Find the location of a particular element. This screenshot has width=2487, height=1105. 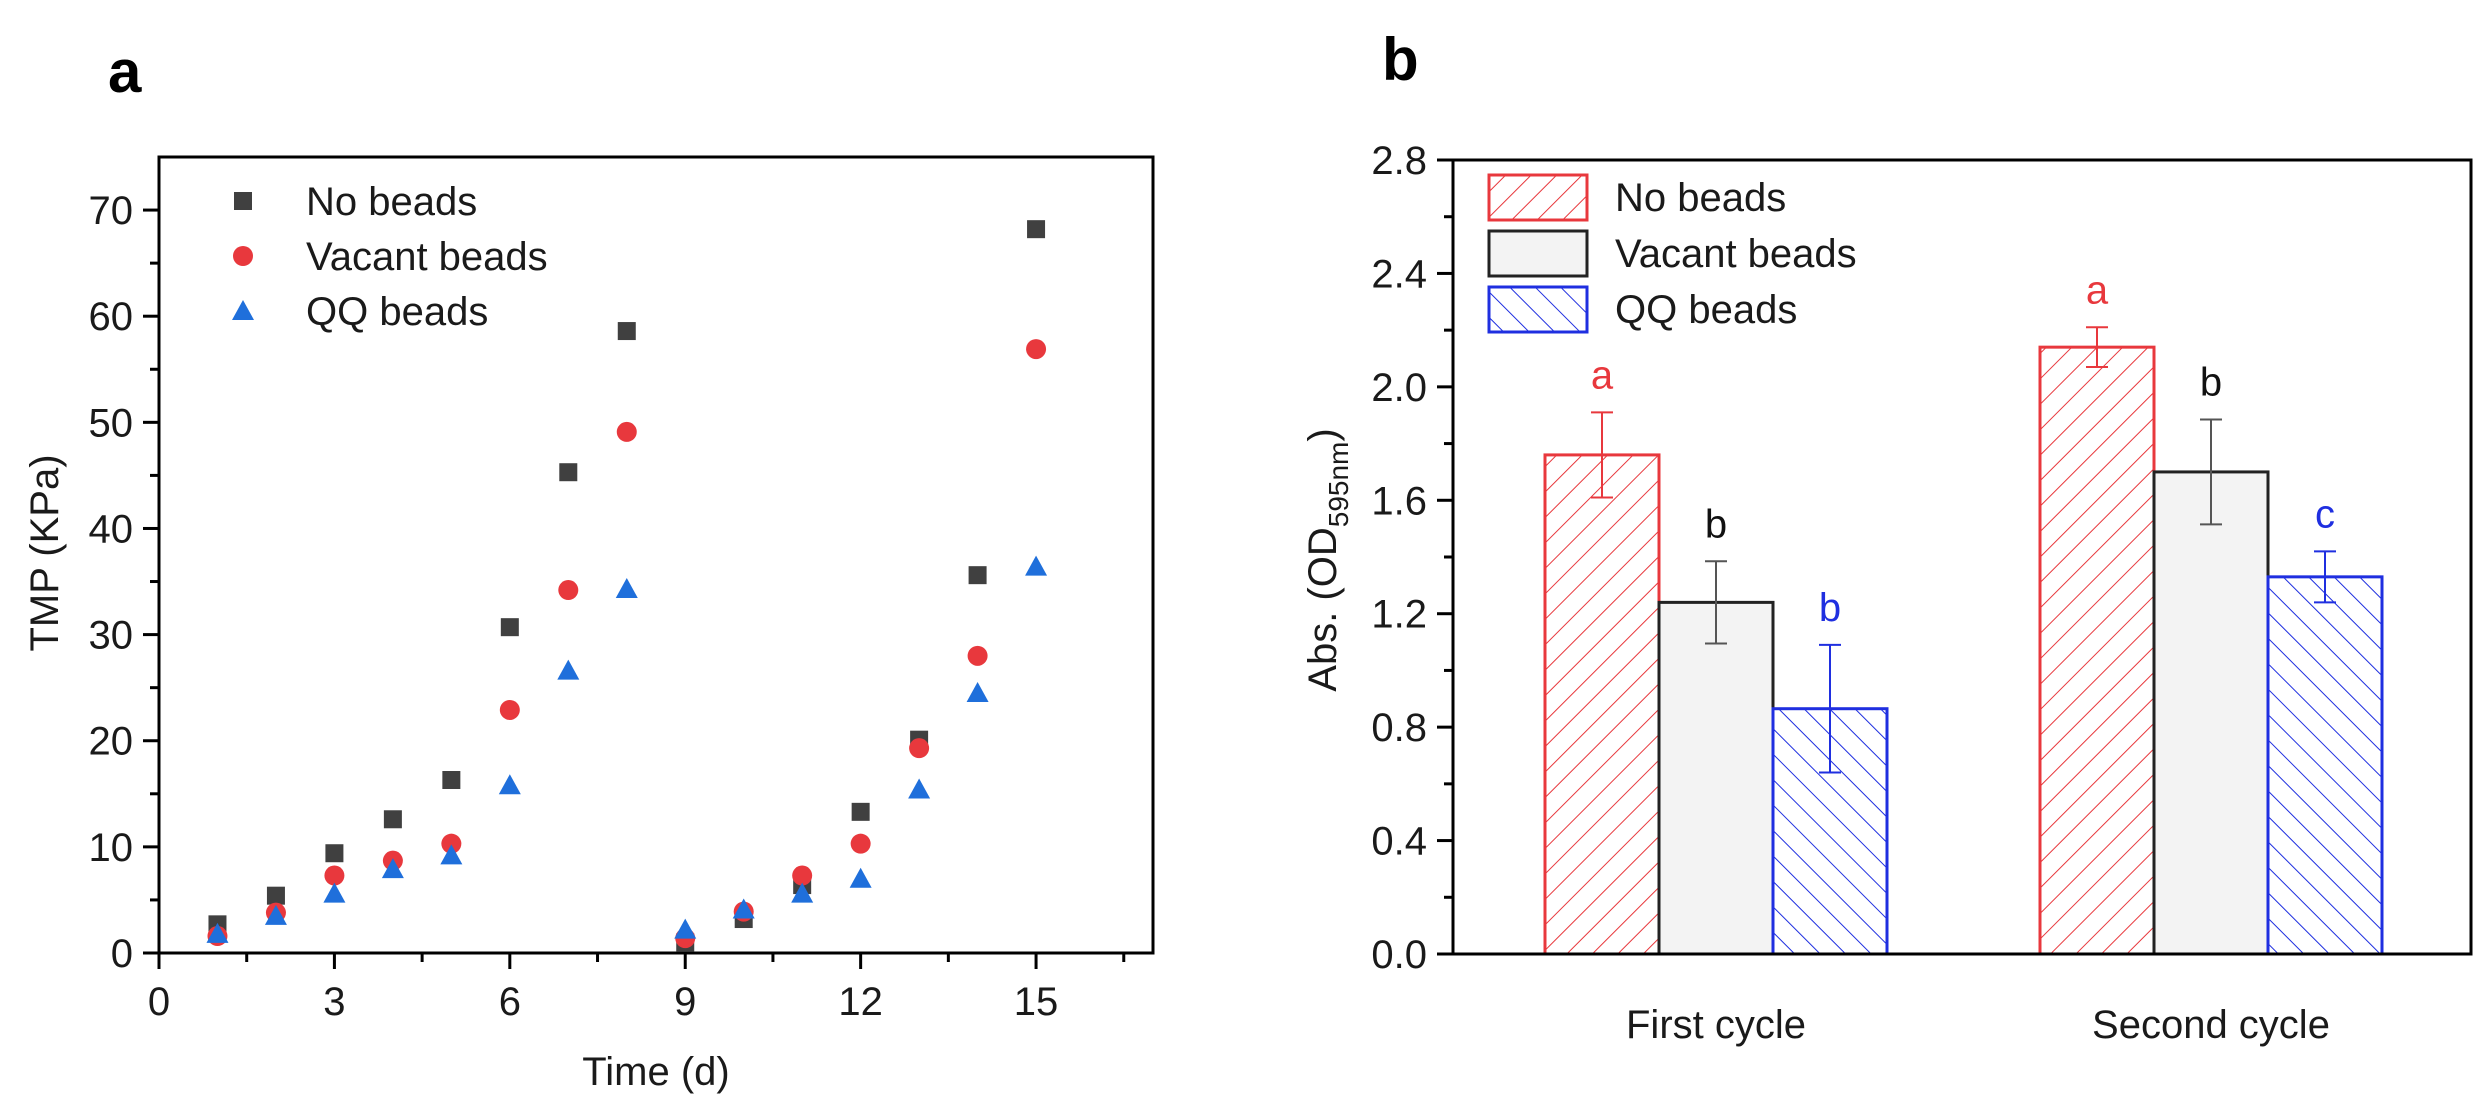

panel-b-y-tick-label: 0.8 is located at coordinates (1399, 728).